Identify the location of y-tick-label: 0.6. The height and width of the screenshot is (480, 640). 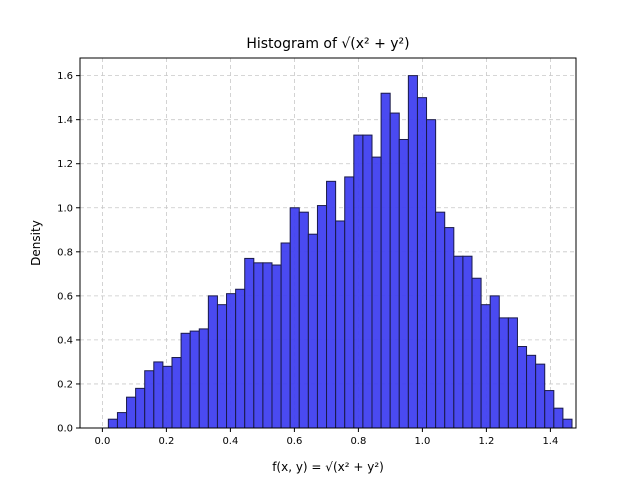
(65, 296).